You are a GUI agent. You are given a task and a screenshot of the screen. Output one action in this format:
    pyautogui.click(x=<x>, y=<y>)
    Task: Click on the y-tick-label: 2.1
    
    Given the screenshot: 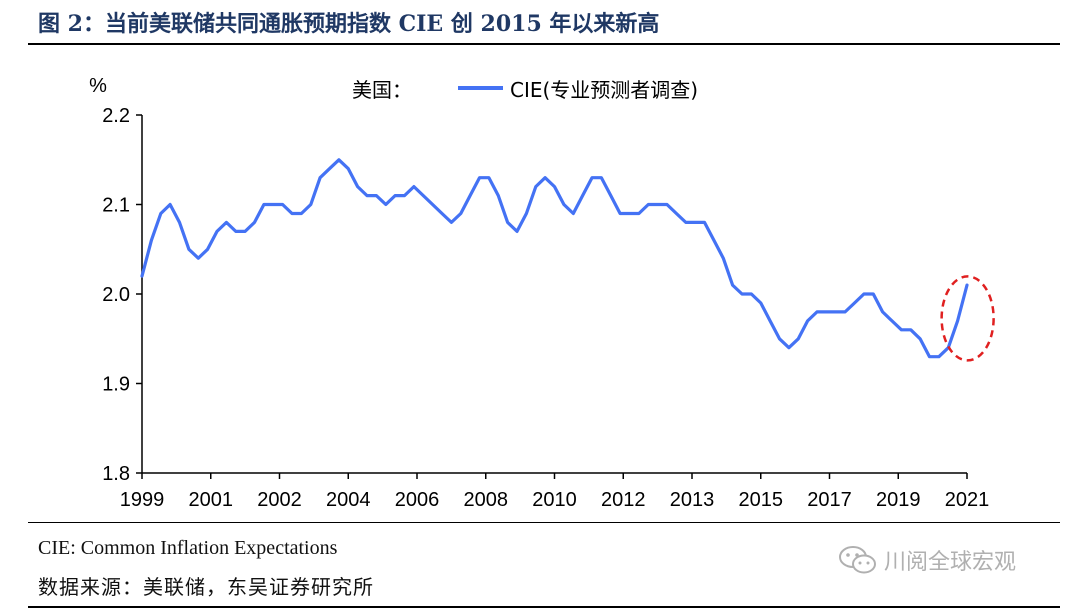 What is the action you would take?
    pyautogui.click(x=116, y=206)
    